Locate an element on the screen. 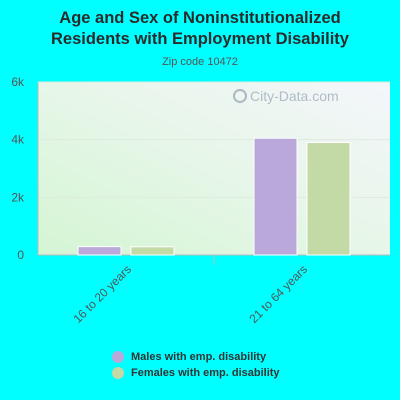 This screenshot has width=400, height=400. y-tick-label: 4k is located at coordinates (18, 140).